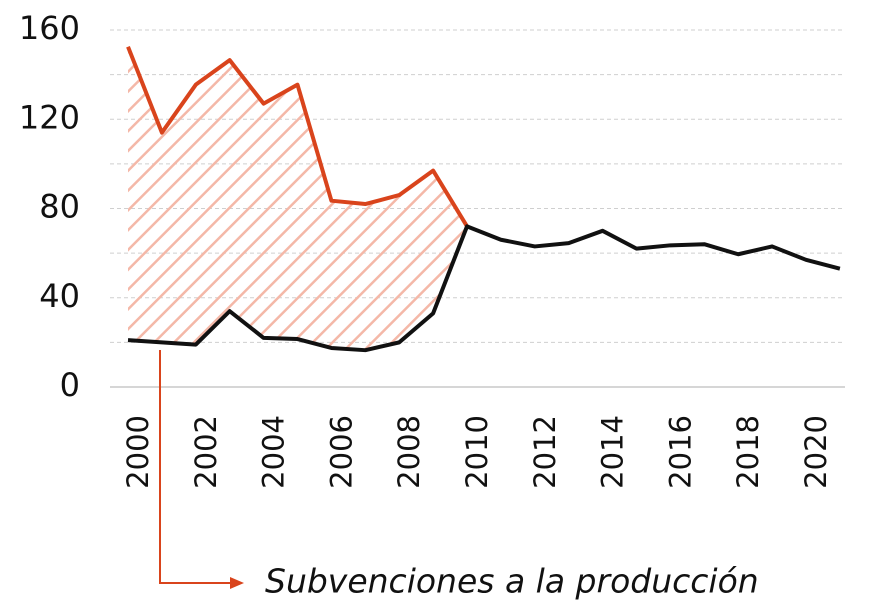 The width and height of the screenshot is (895, 603). Describe the element at coordinates (477, 452) in the screenshot. I see `x-tick-label: 2010` at that location.